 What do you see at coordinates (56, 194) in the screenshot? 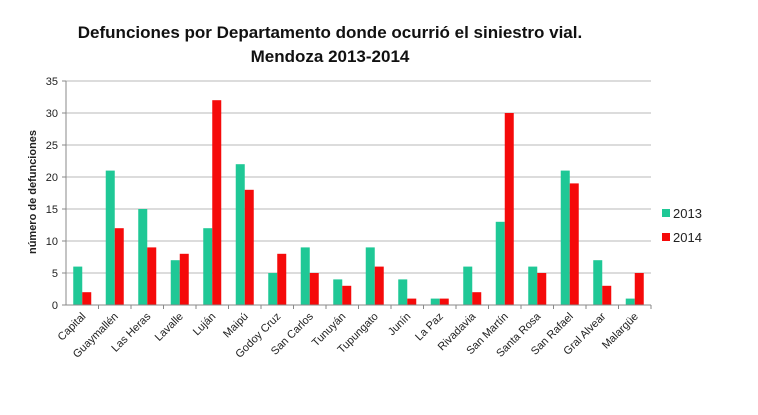
I see `y-axis-ticks: 0 5 10 15 20 25 30 35` at bounding box center [56, 194].